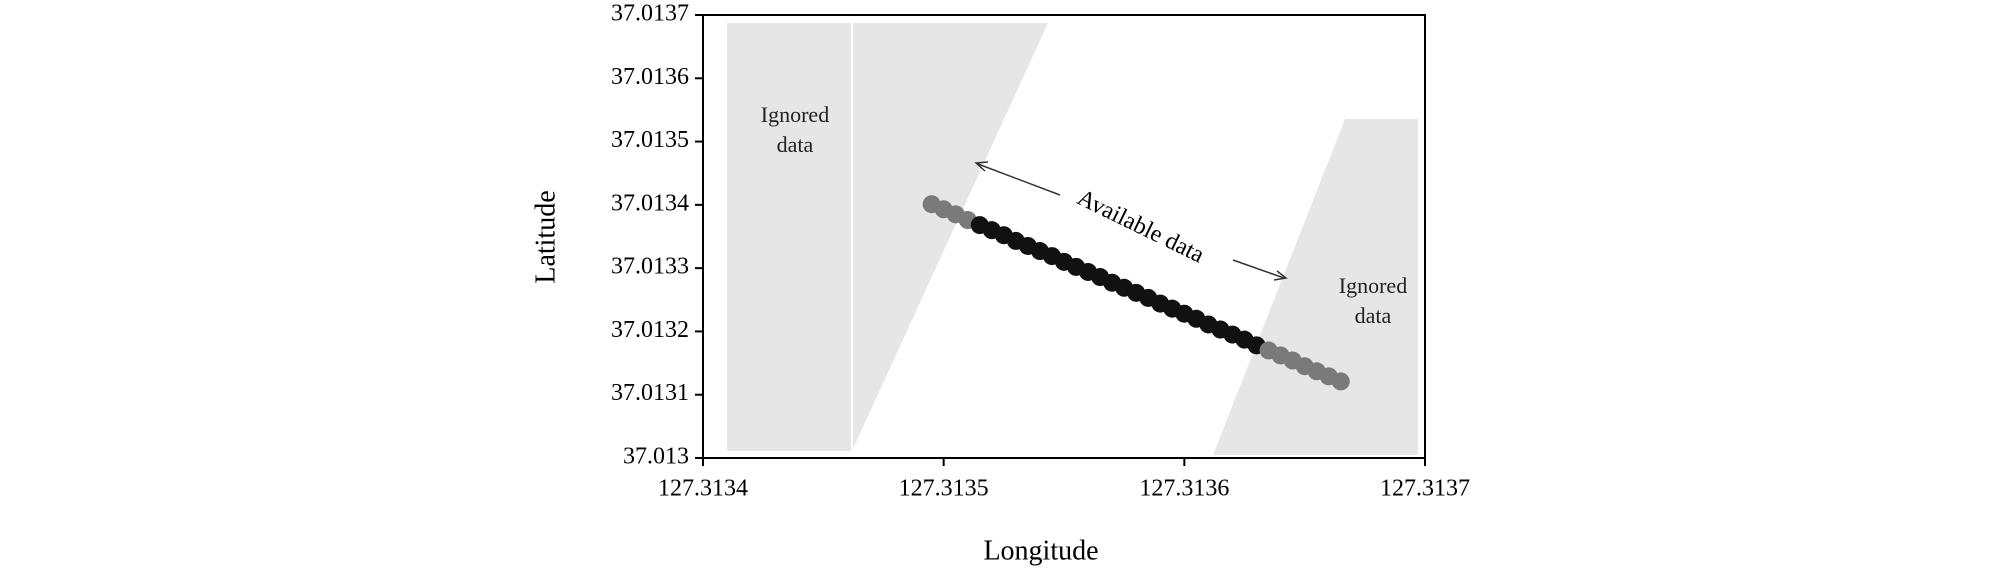 Image resolution: width=2008 pixels, height=573 pixels. I want to click on y-tick-label: 37.0132, so click(650, 330).